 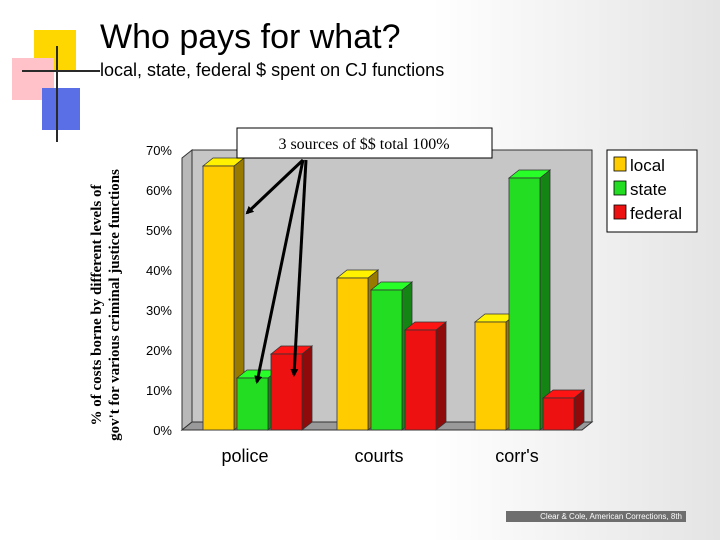 I want to click on legend-swatch-local, so click(x=620, y=164).